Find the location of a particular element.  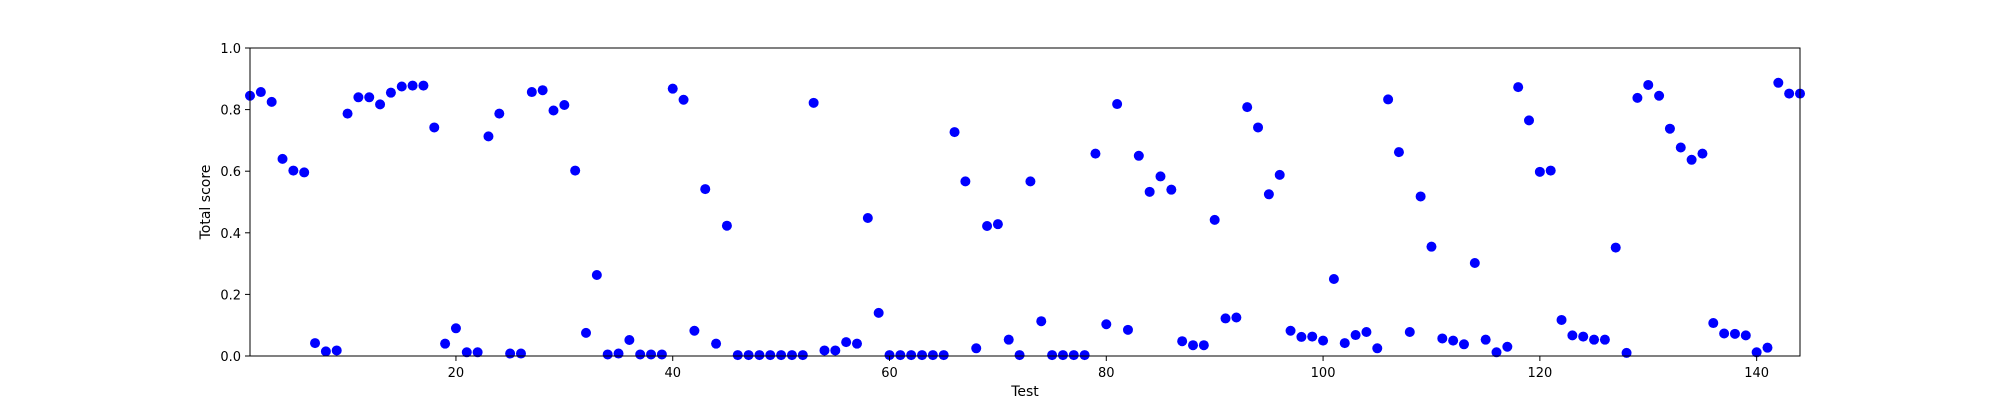

x-tick-label: 40 is located at coordinates (672, 373).